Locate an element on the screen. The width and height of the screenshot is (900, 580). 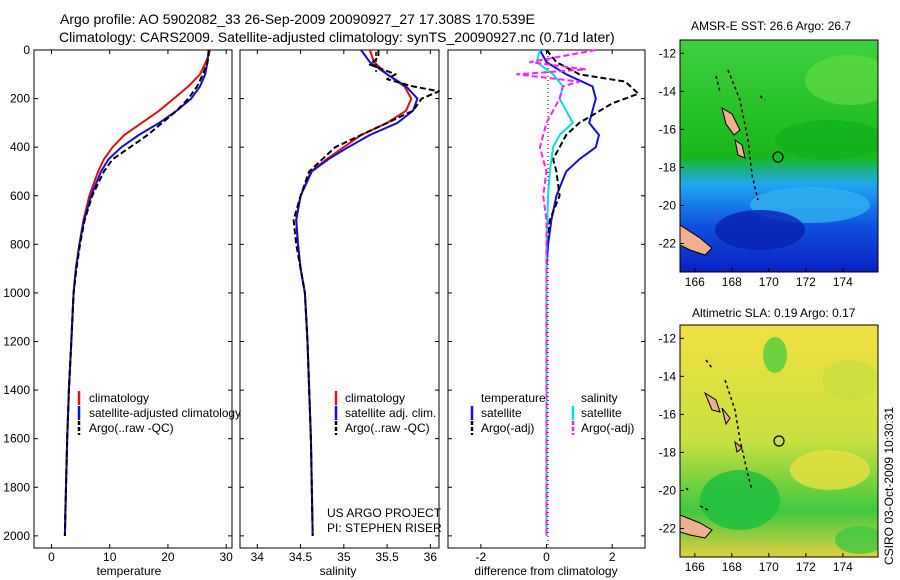
x-tick-label: 35.5 is located at coordinates (387, 557).